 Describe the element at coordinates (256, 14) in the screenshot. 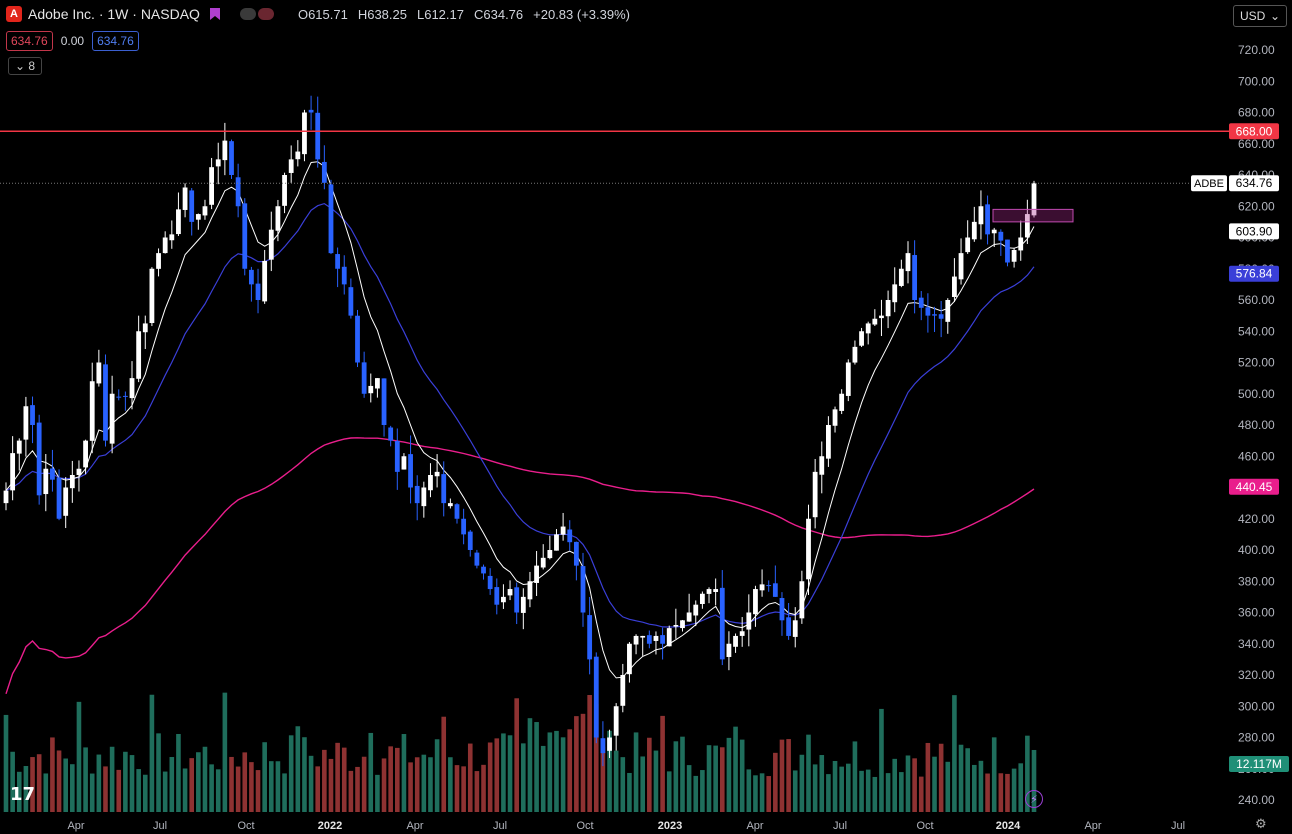

I see `toggle-pill` at that location.